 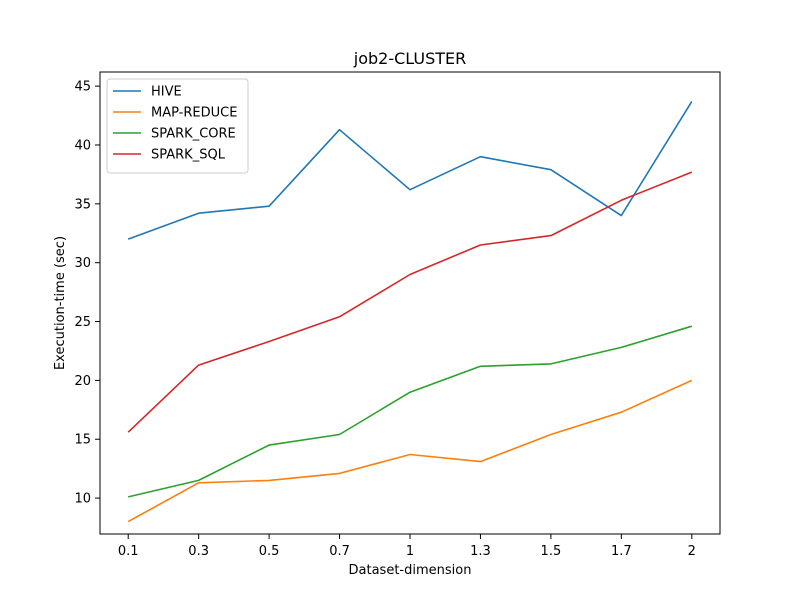 What do you see at coordinates (82, 322) in the screenshot?
I see `y-tick-label: 25` at bounding box center [82, 322].